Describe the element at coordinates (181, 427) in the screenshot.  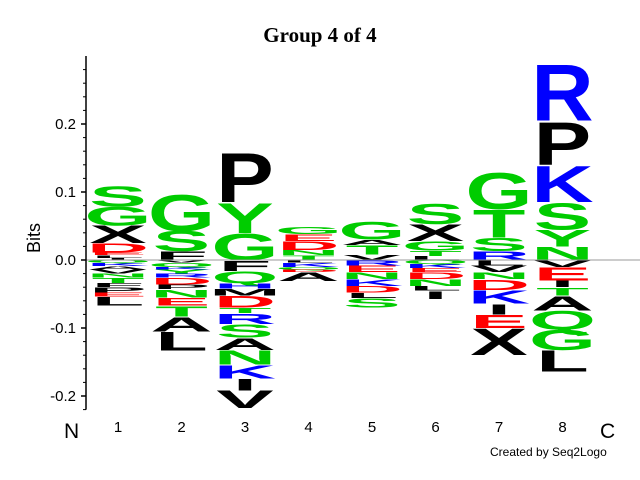
I see `x-tick-label: 2` at that location.